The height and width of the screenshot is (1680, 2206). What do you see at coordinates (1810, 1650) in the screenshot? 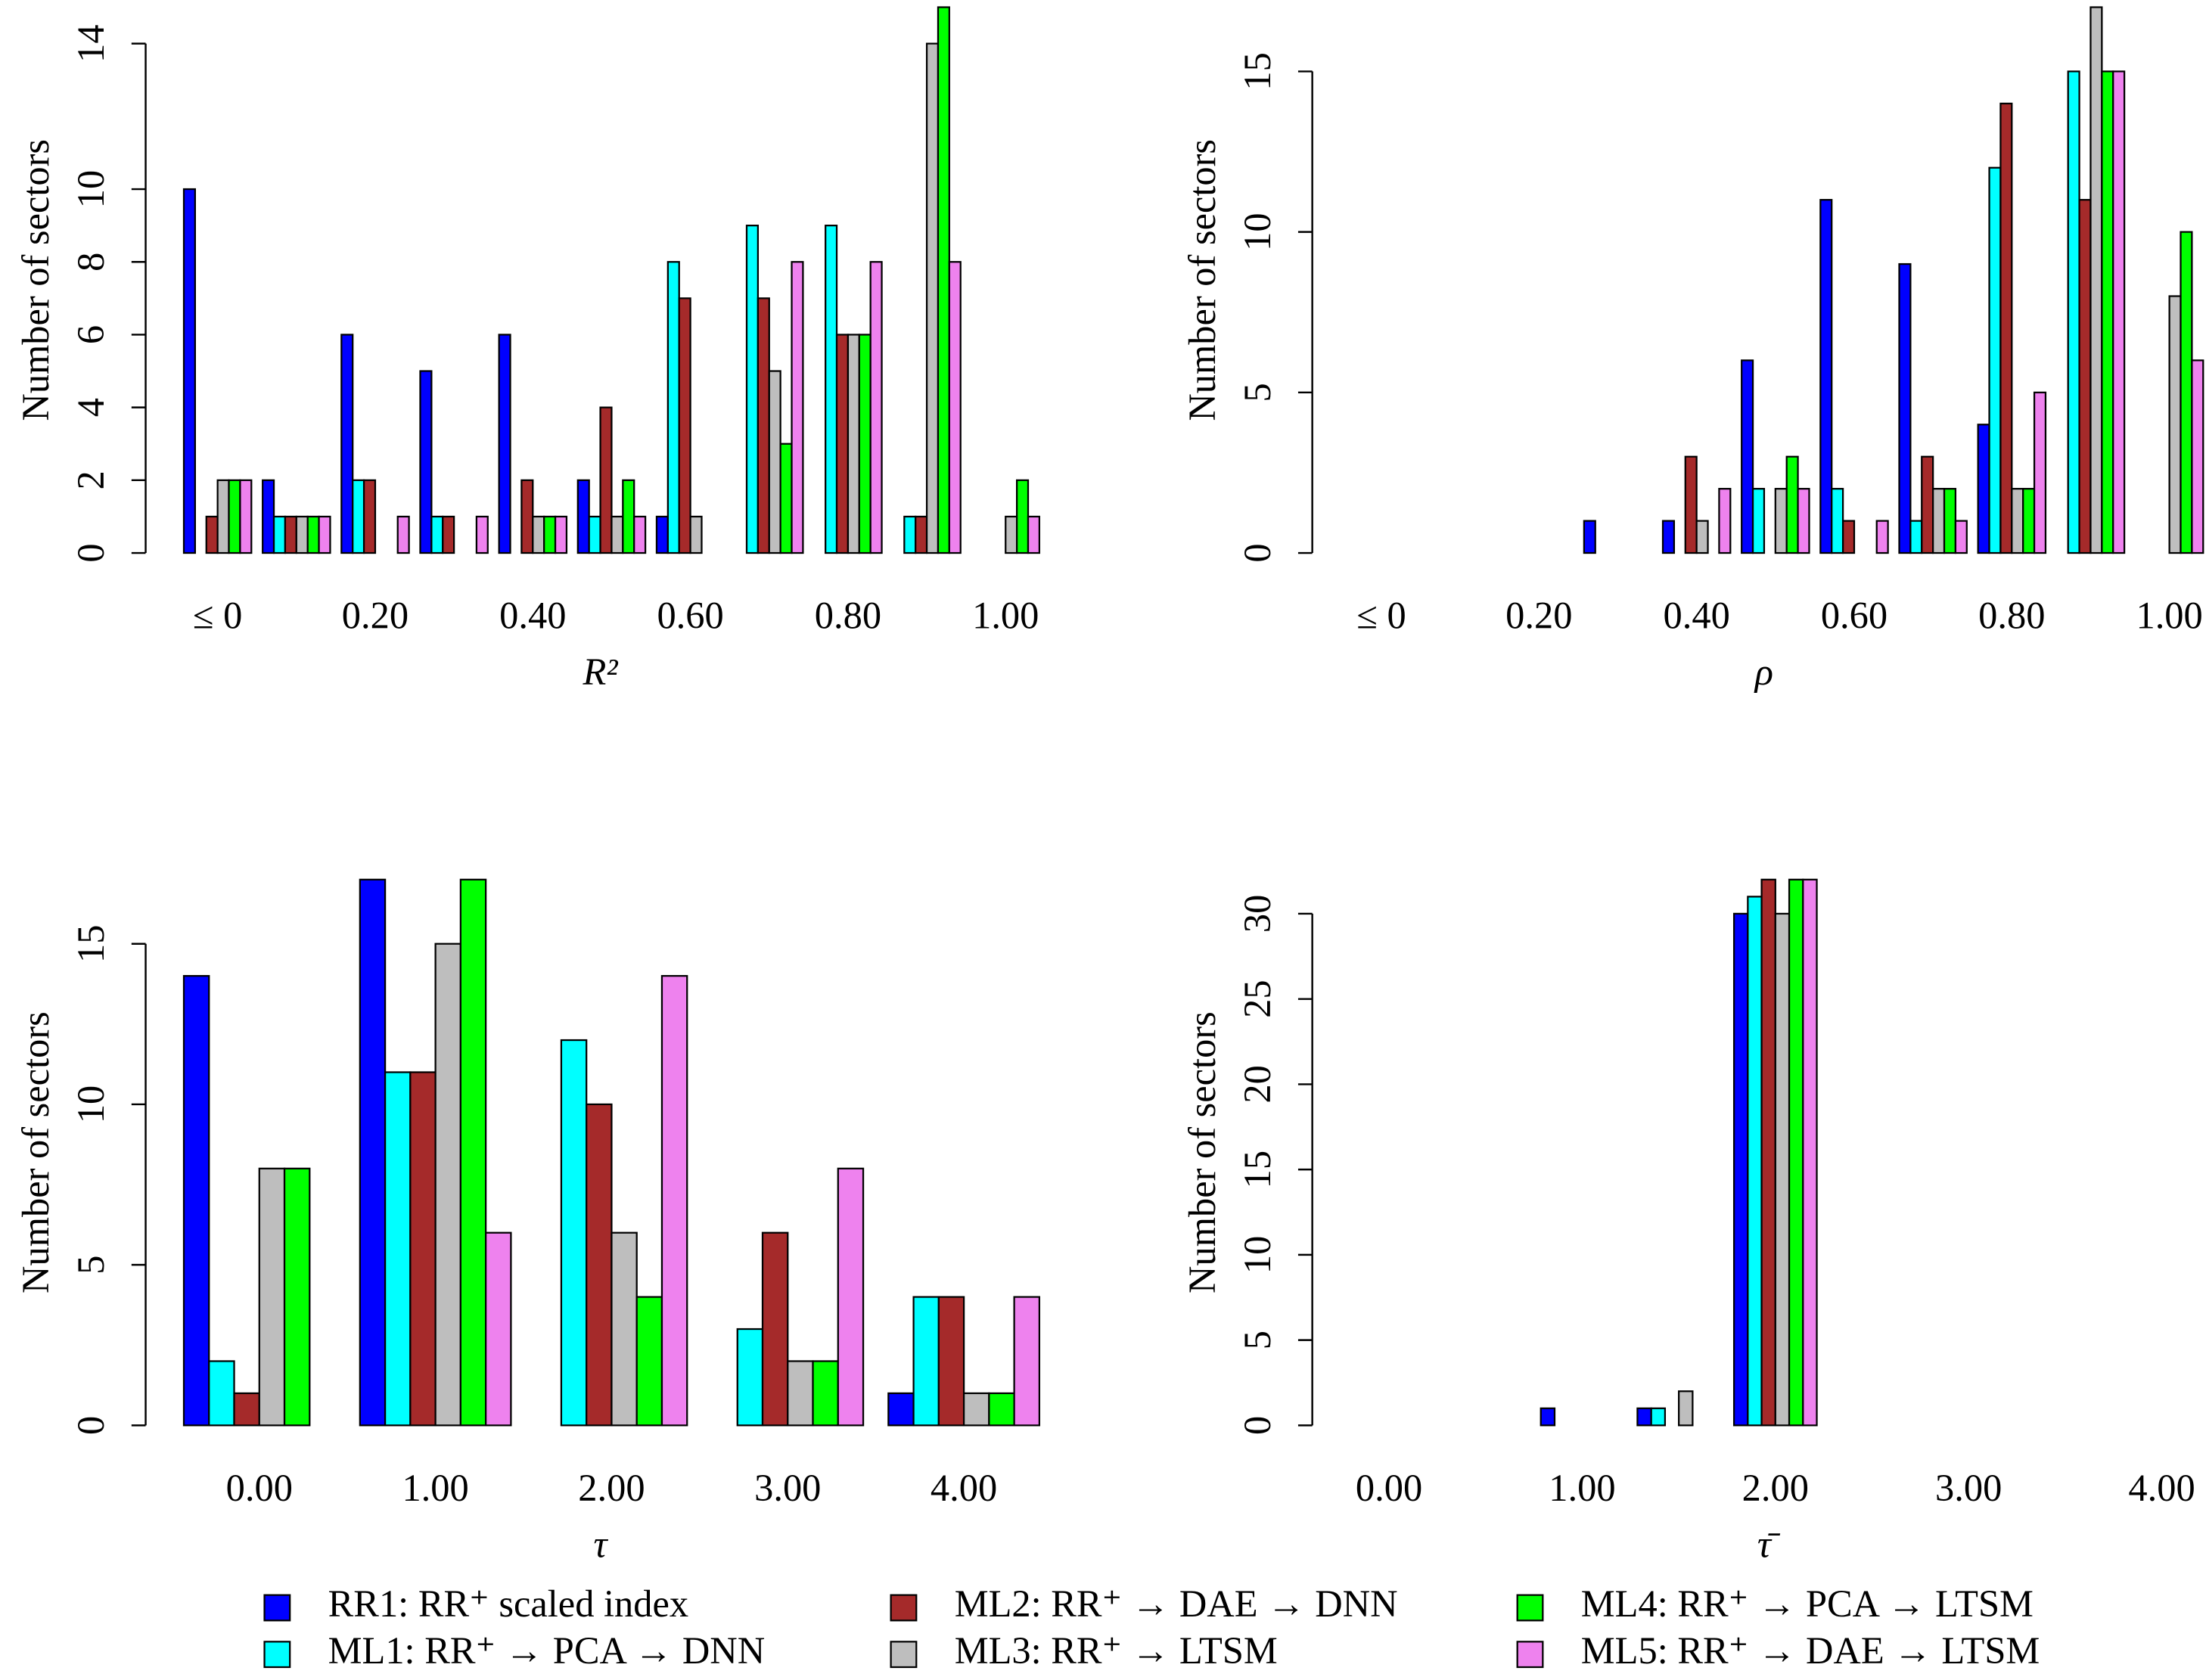
I see `legend-label: ML5: RR⁺ → DAE → LTSM` at bounding box center [1810, 1650].